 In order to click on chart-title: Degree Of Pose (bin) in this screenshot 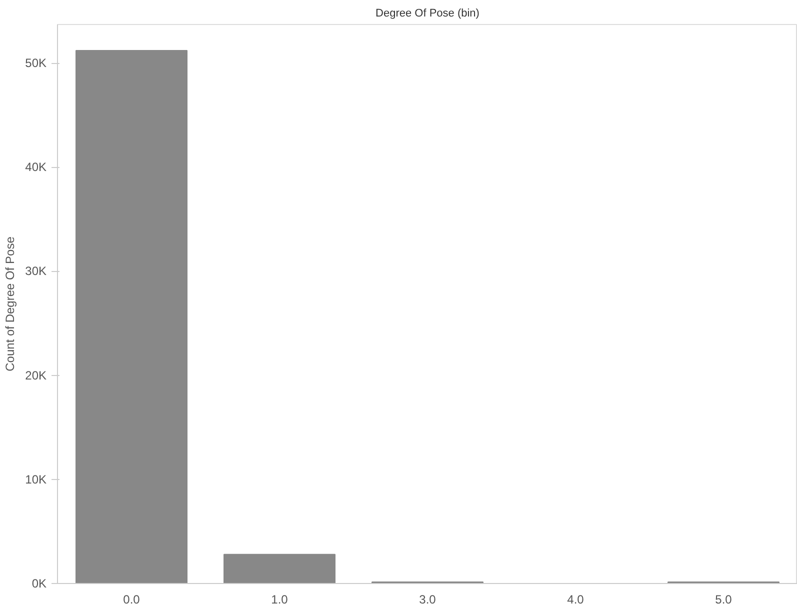, I will do `click(428, 14)`.